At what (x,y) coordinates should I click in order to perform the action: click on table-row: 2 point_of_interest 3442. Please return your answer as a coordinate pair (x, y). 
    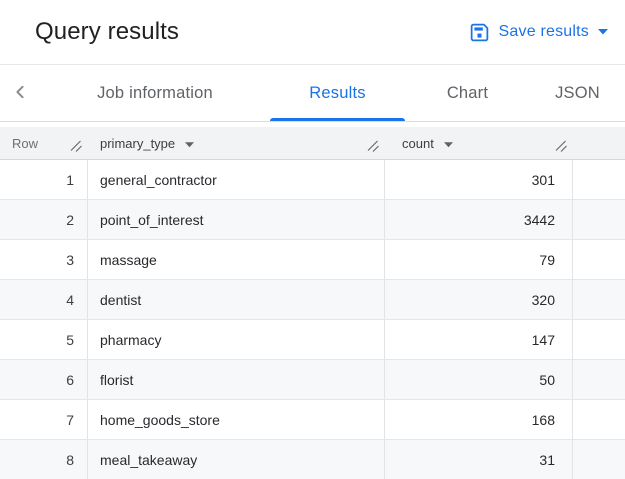
    Looking at the image, I should click on (312, 220).